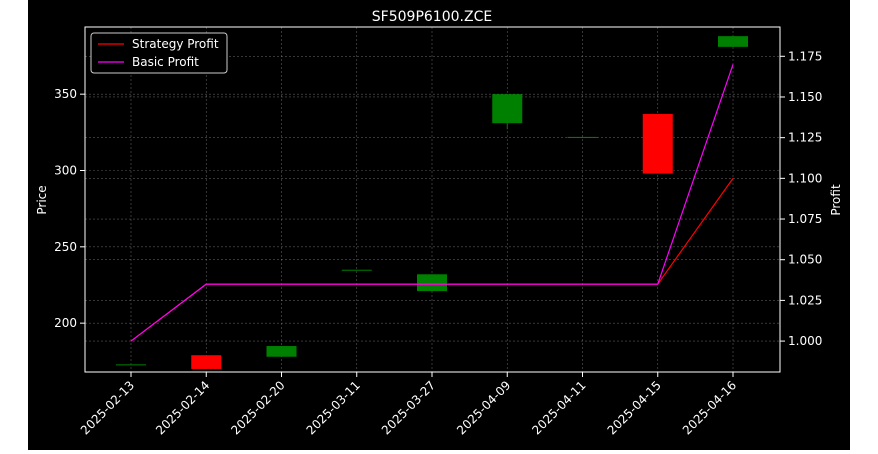  I want to click on legend-box, so click(159, 53).